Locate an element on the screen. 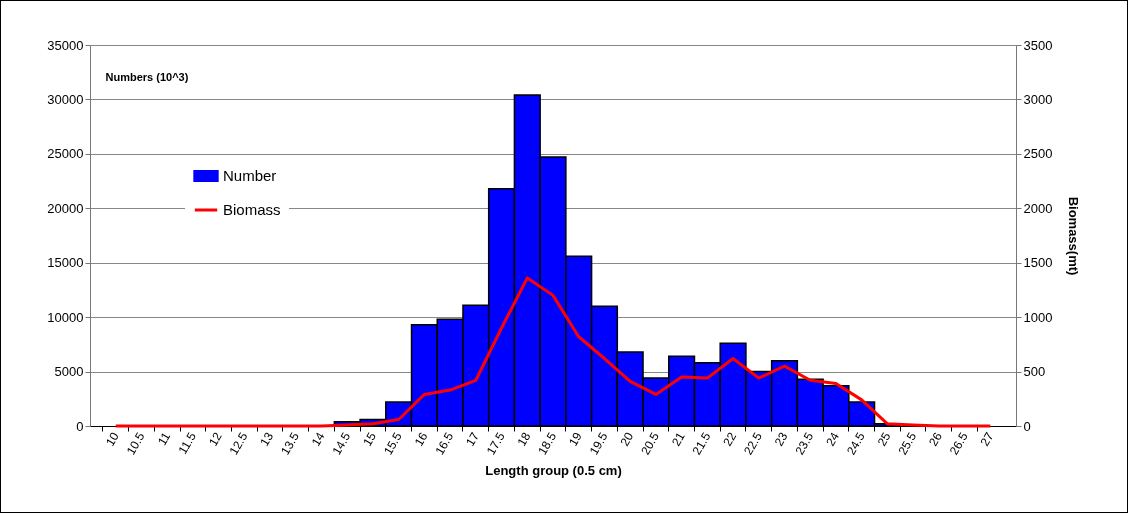  y-tick-label: 10000 is located at coordinates (65, 317).